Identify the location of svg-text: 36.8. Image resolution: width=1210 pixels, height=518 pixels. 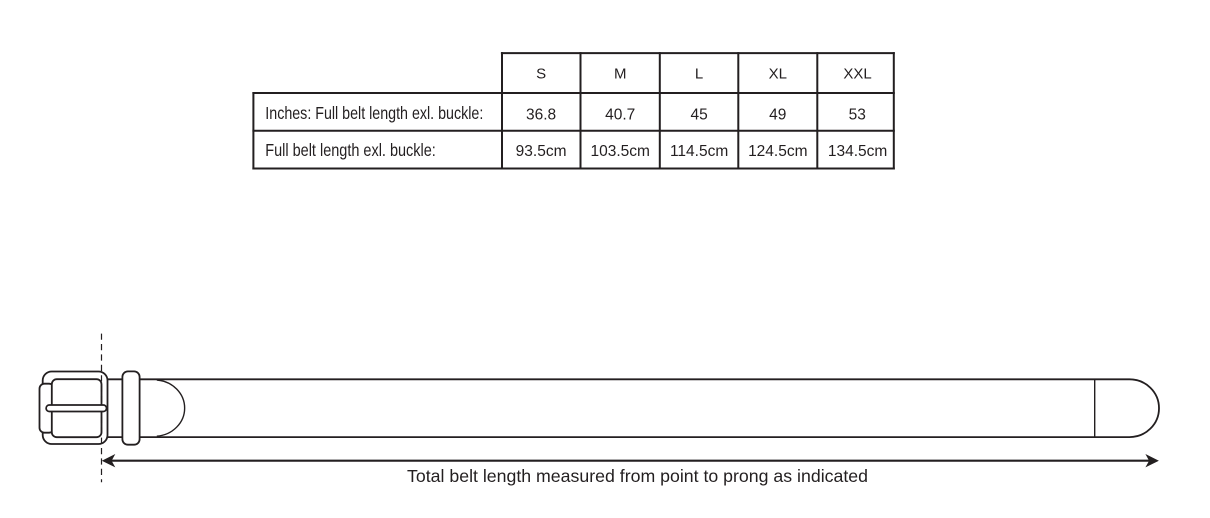
(541, 114).